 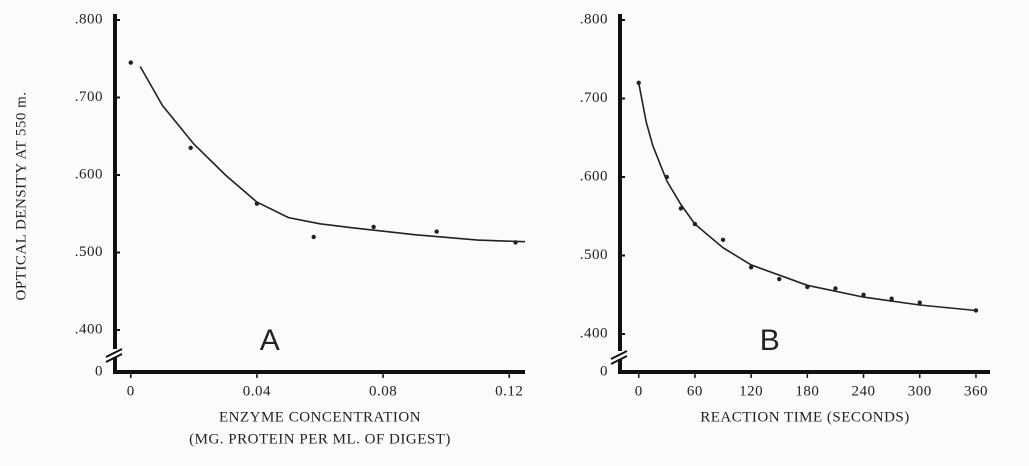 I want to click on x-tick-label: 0.04, so click(x=257, y=391).